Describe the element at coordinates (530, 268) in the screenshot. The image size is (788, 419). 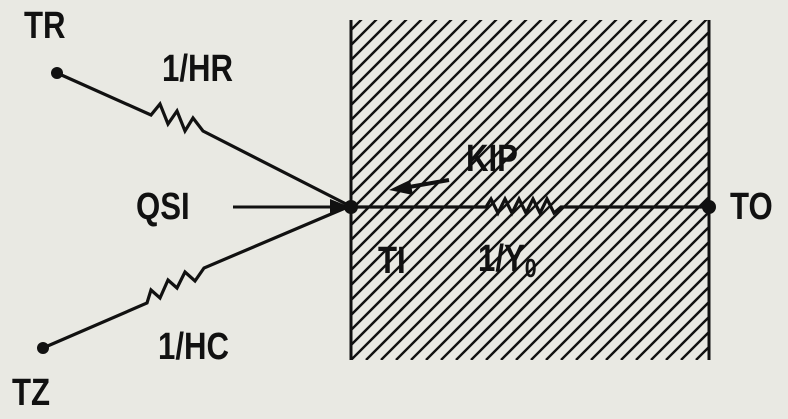
I see `label-y0-subscript: 0` at that location.